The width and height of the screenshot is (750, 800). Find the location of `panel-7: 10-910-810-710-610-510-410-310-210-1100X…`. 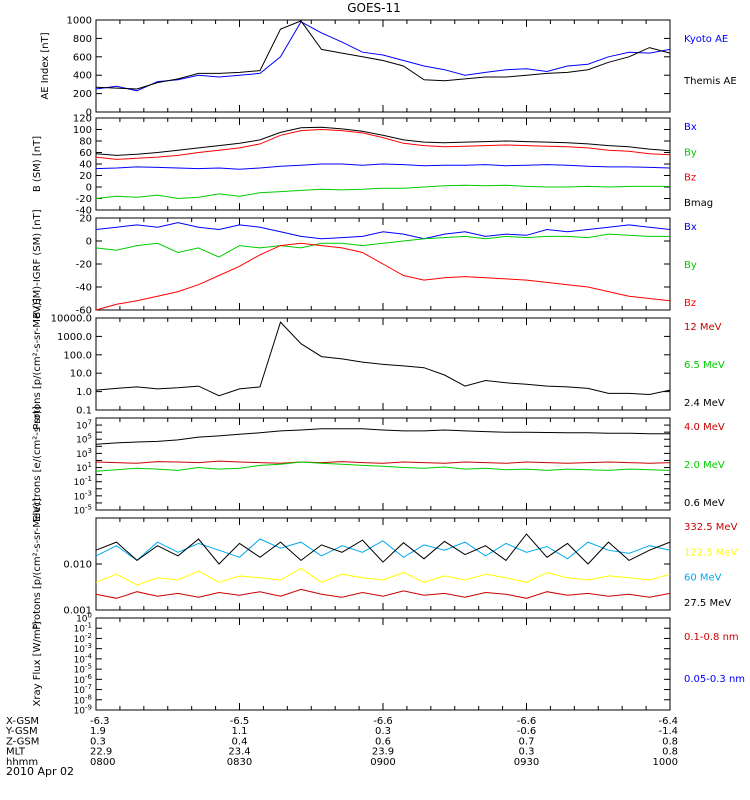

panel-7: 10-910-810-710-610-510-410-310-210-1100X… is located at coordinates (388, 664).